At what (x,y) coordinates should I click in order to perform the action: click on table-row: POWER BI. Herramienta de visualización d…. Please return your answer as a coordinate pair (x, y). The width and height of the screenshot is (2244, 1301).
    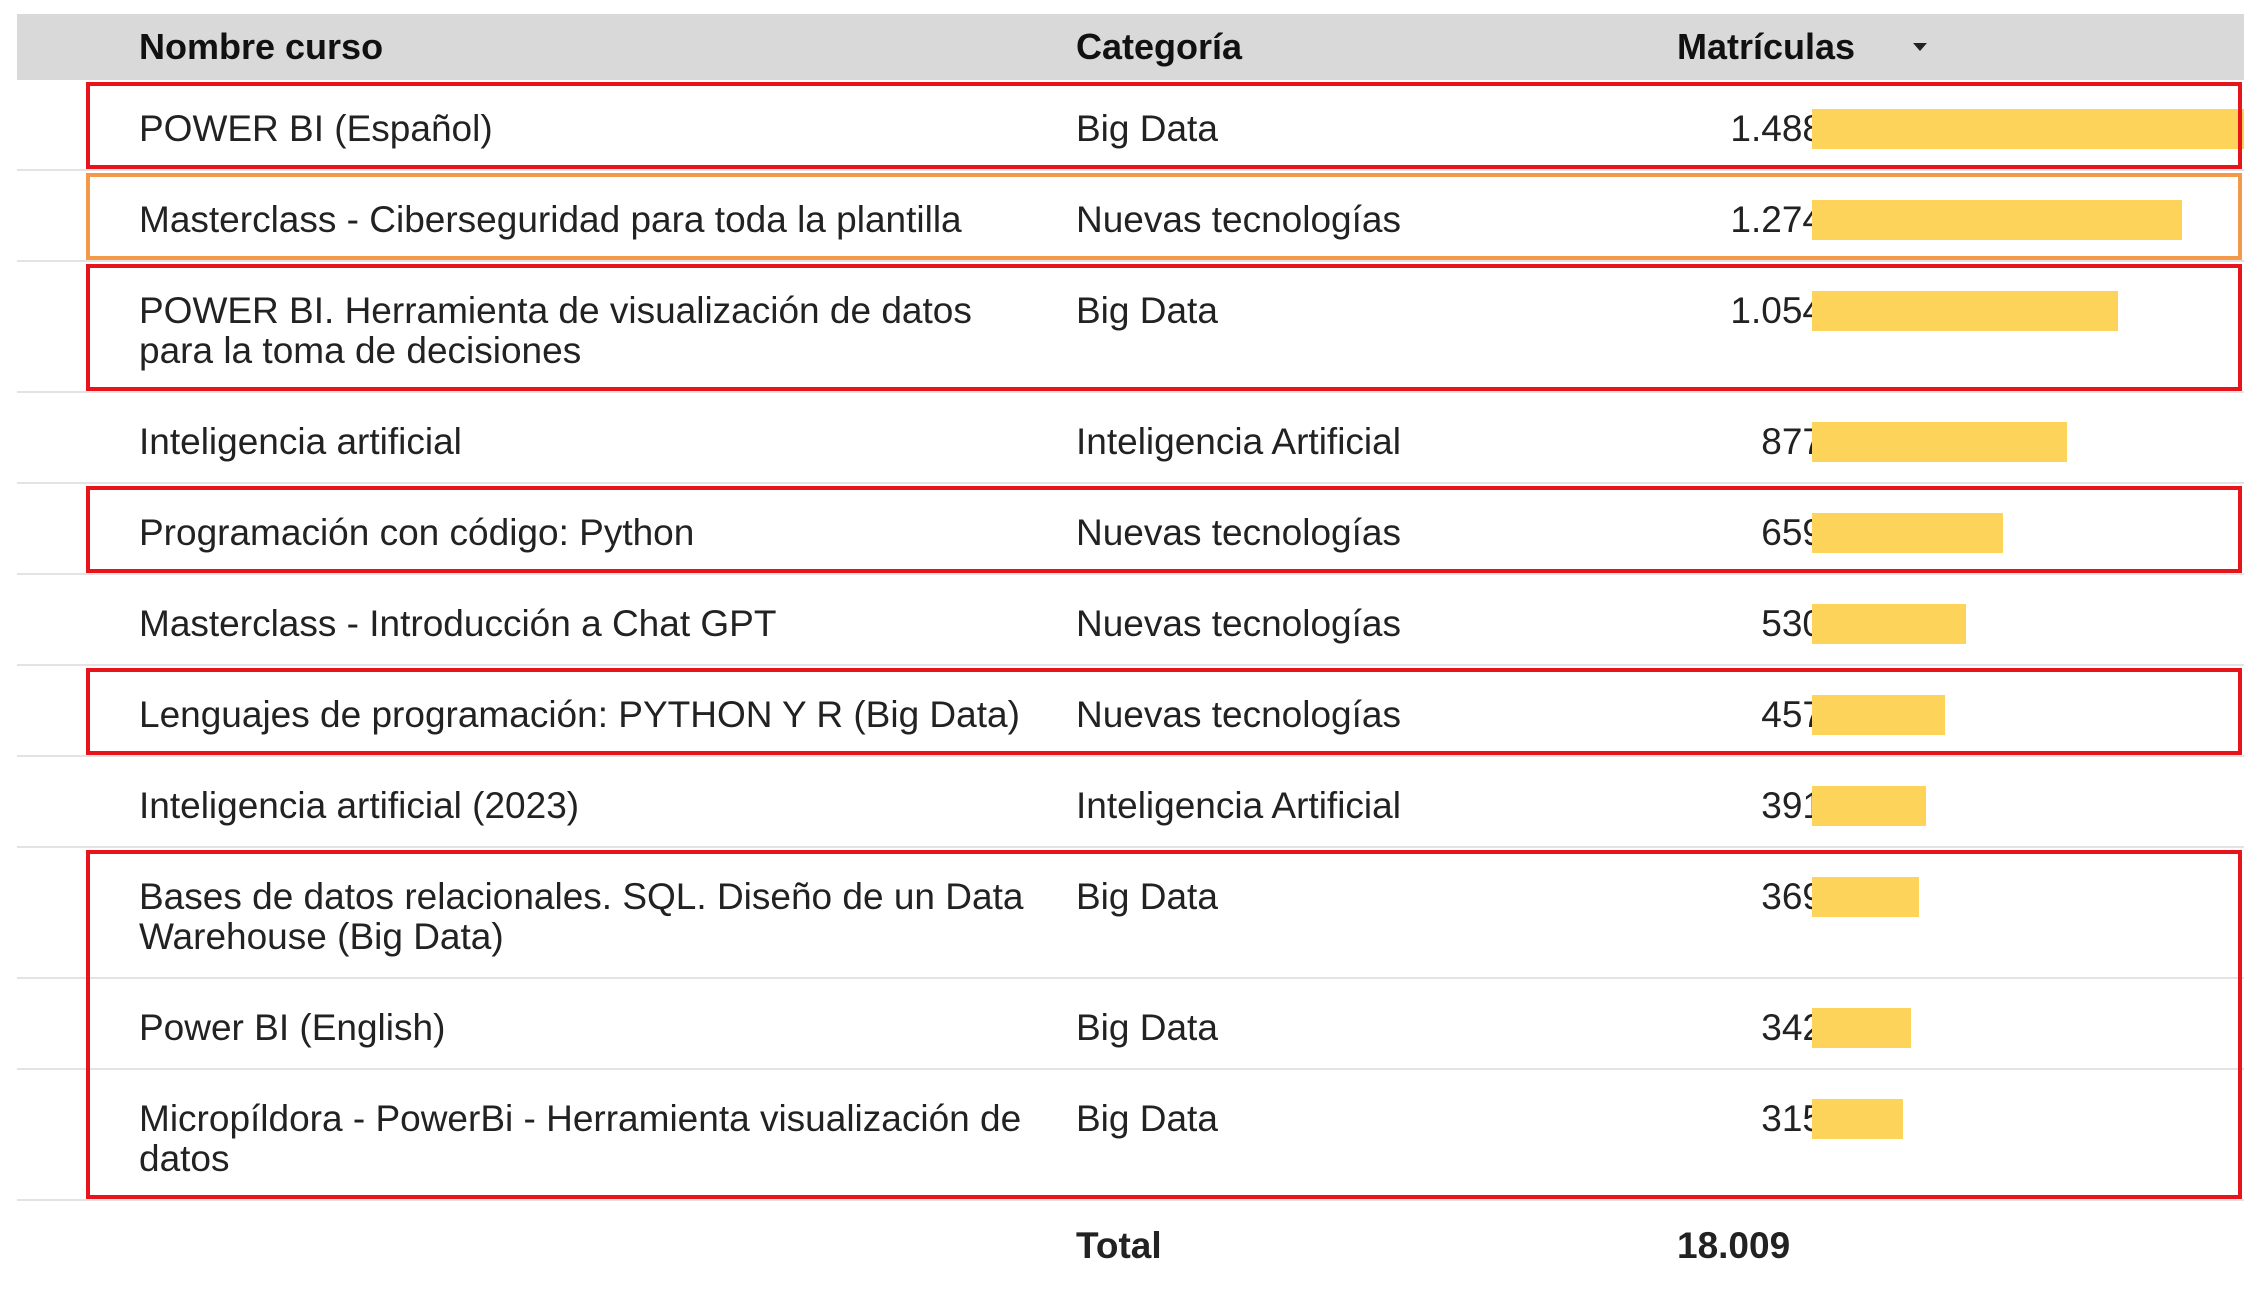
    Looking at the image, I should click on (1130, 327).